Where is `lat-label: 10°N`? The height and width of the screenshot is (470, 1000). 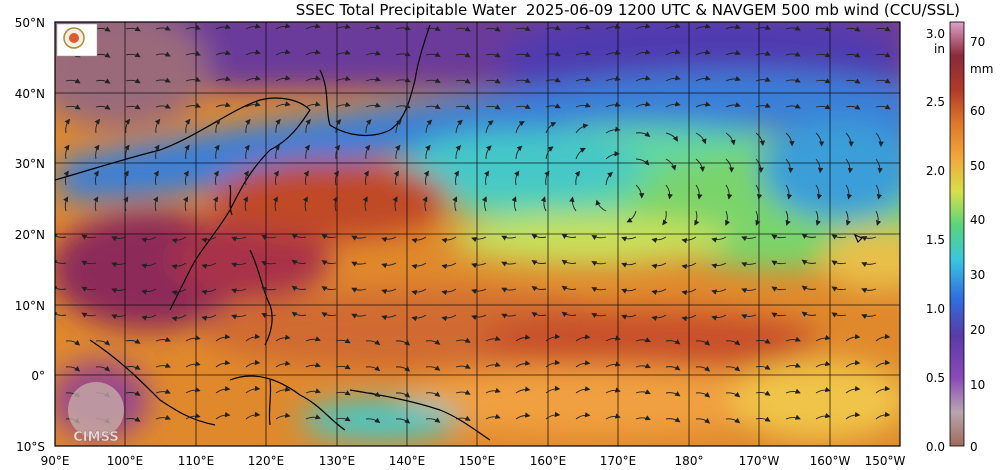
lat-label: 10°N is located at coordinates (30, 306).